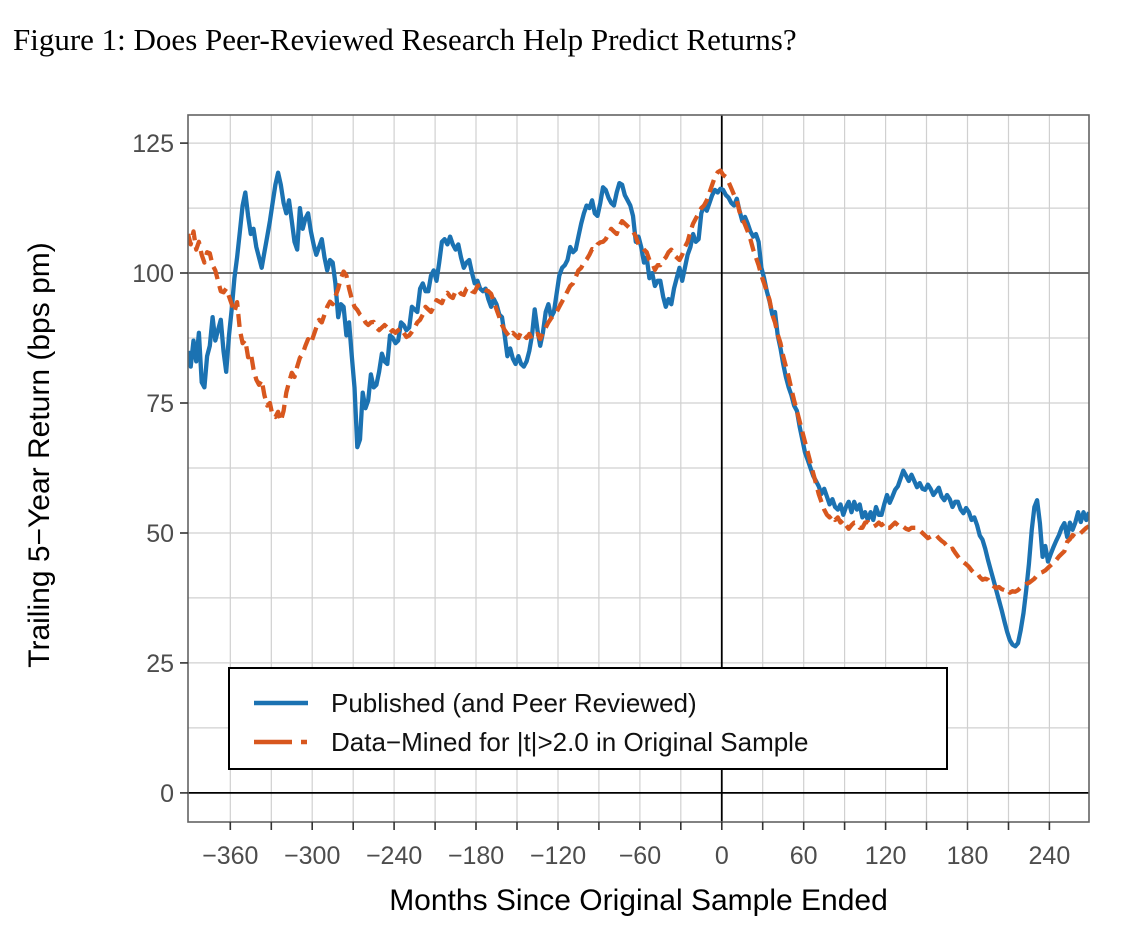  Describe the element at coordinates (39, 455) in the screenshot. I see `y-axis-title: Trailing 5−Year Return (bps pm)` at that location.